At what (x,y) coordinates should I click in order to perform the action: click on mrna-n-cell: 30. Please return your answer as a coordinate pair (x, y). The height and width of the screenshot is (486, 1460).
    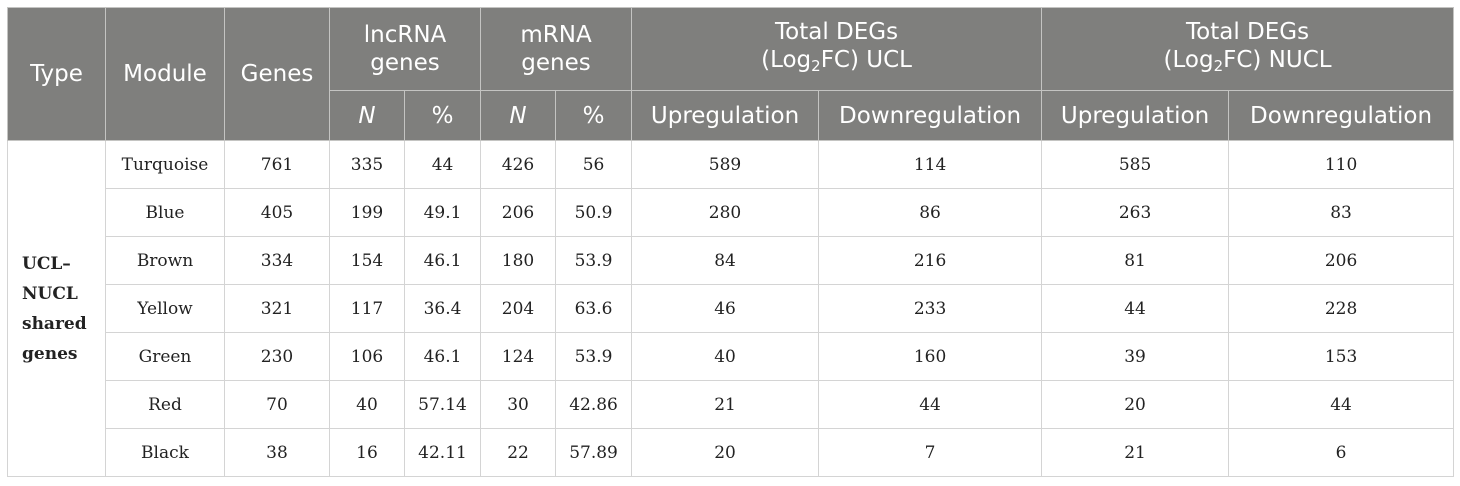
    Looking at the image, I should click on (518, 404).